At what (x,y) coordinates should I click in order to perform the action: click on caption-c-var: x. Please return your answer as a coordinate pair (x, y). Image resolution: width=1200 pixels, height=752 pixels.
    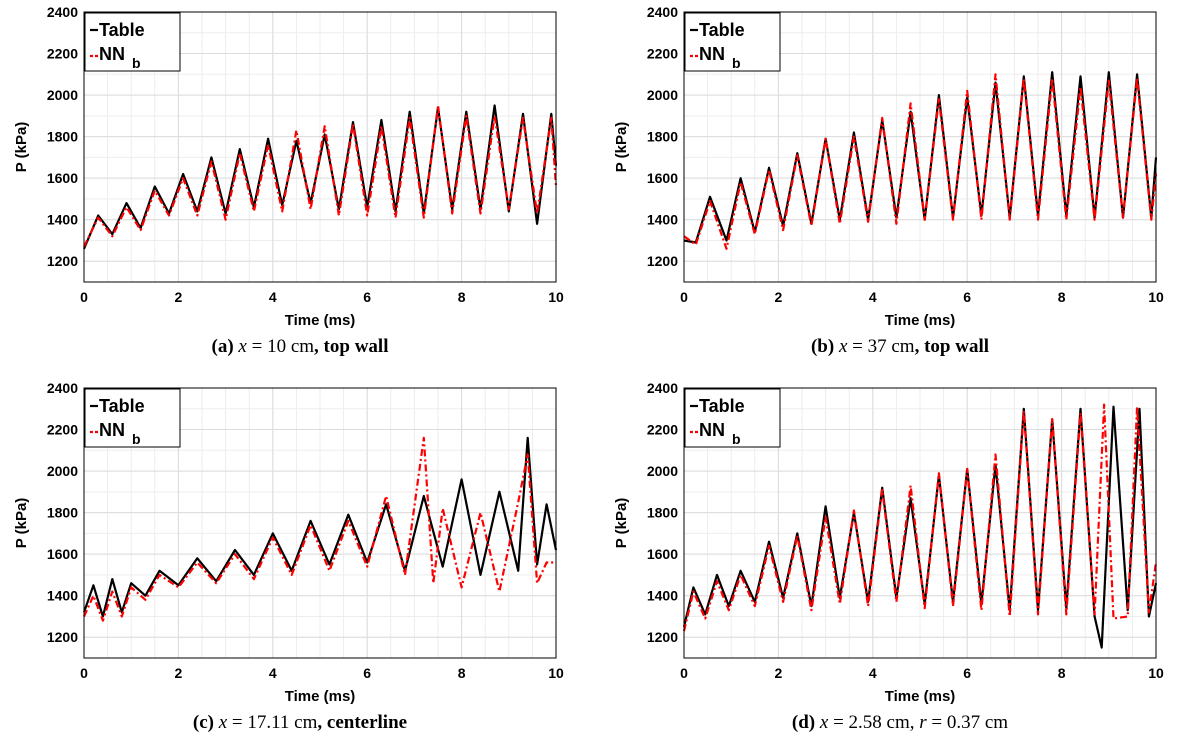
    Looking at the image, I should click on (223, 722).